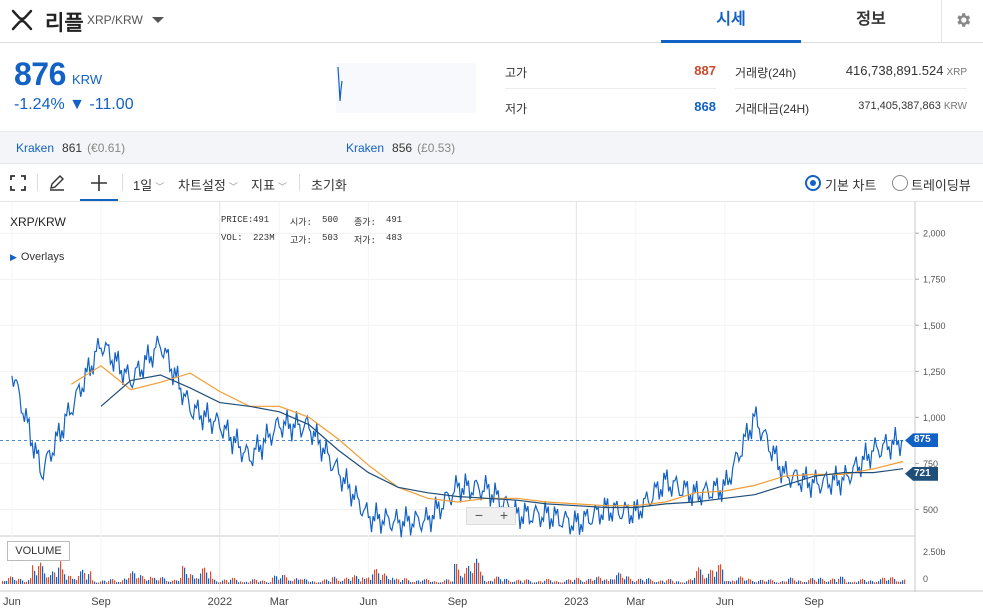 This screenshot has height=613, width=983. I want to click on y-tick-label: 2,000, so click(934, 234).